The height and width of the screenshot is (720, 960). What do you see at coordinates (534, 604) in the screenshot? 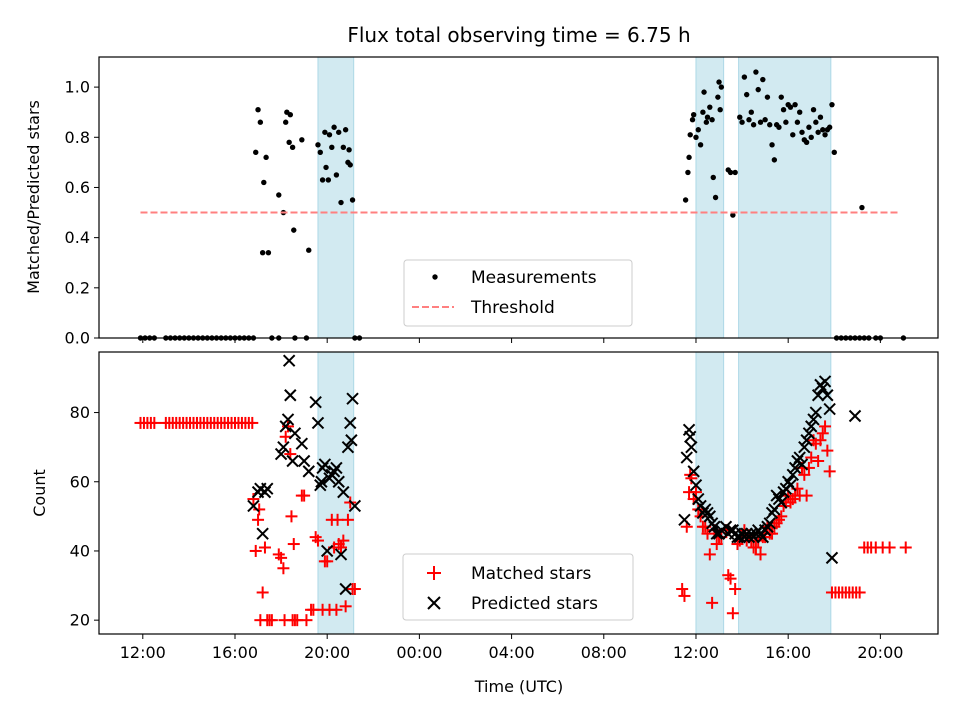
I see `legend-predicted-label: Predicted stars` at bounding box center [534, 604].